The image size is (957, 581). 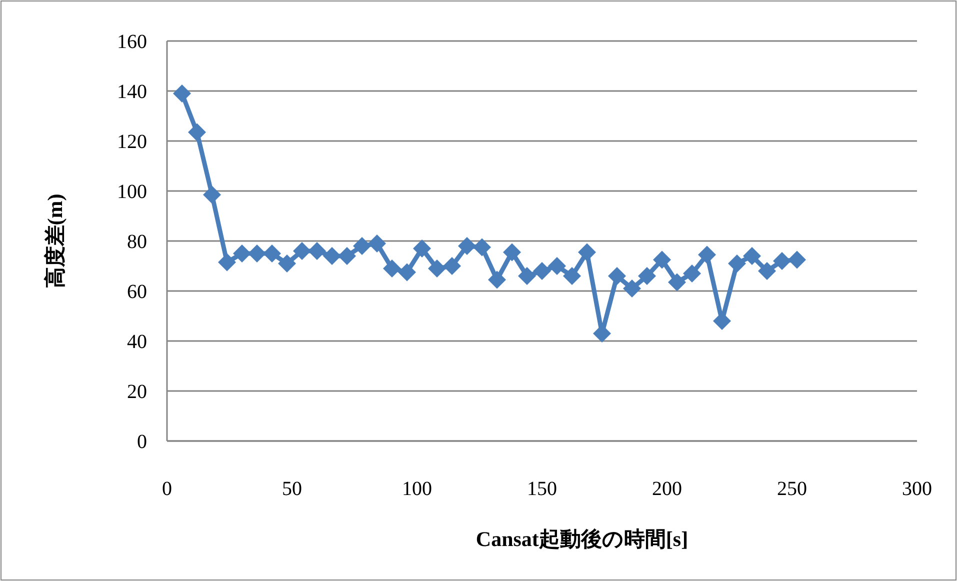 I want to click on x-tick-label: 150, so click(x=542, y=489).